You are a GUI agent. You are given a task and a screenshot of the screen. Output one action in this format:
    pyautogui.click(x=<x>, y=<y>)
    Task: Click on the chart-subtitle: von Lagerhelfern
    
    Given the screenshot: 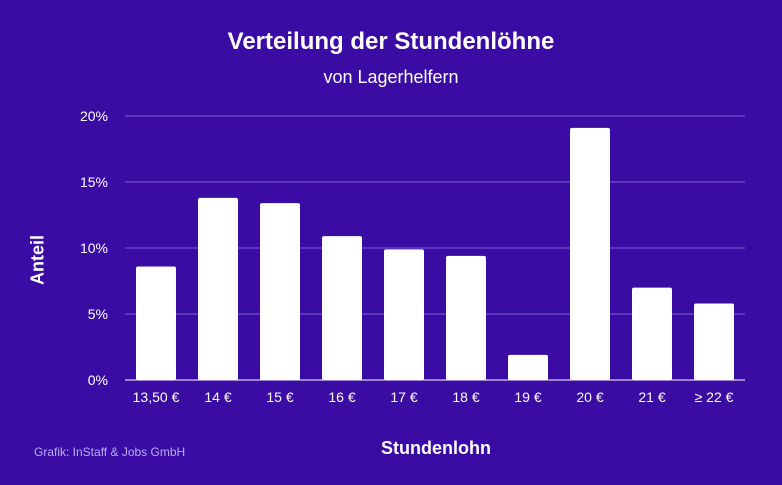 What is the action you would take?
    pyautogui.click(x=391, y=77)
    